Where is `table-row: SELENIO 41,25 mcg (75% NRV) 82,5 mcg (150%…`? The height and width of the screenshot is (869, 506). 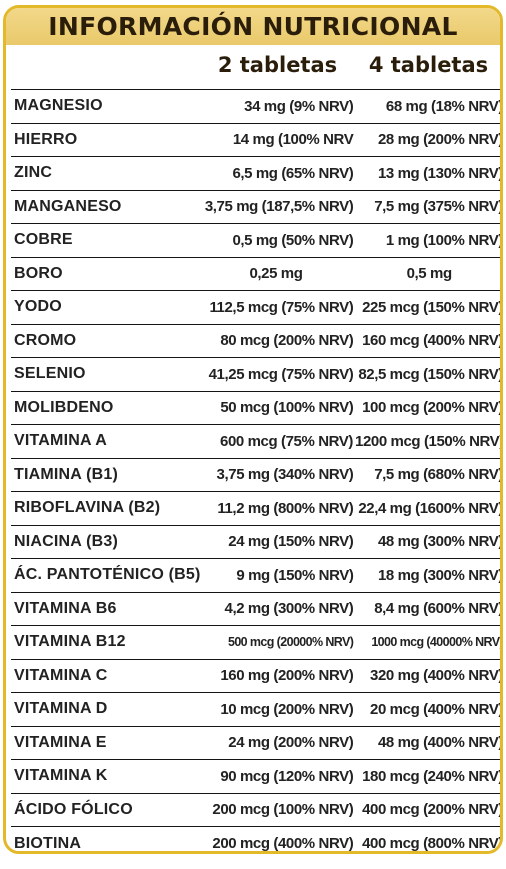
table-row: SELENIO 41,25 mcg (75% NRV) 82,5 mcg (150%… is located at coordinates (257, 375).